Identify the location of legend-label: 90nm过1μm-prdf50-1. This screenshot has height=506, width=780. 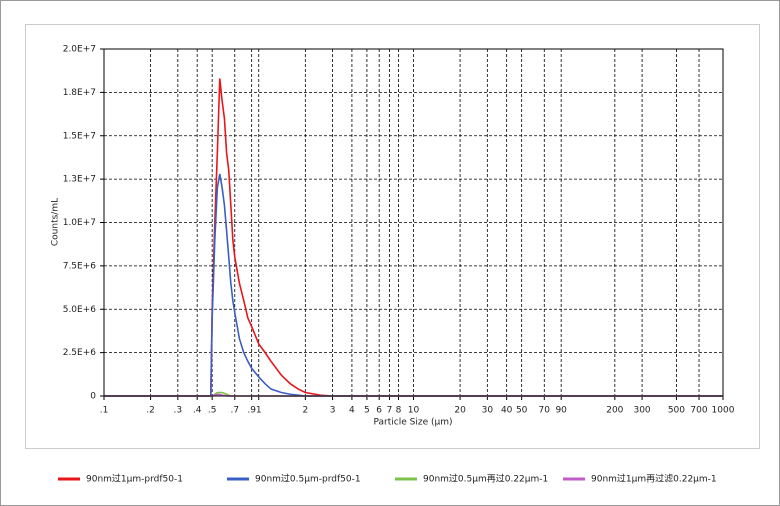
(134, 479).